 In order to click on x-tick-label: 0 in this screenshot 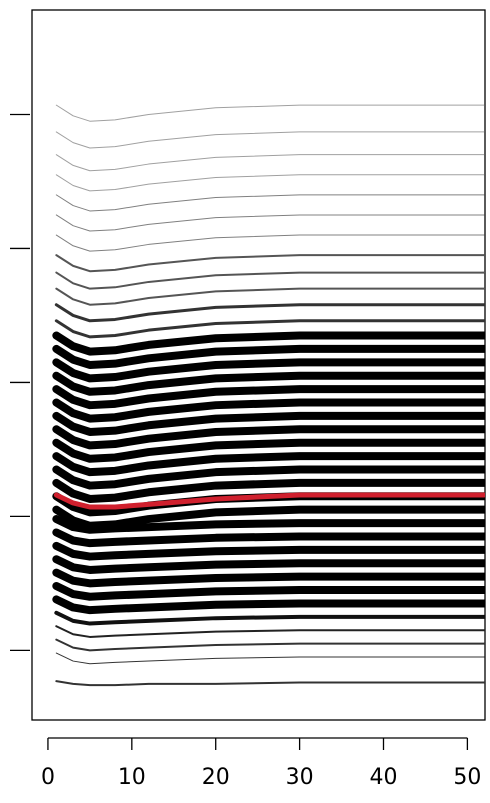, I will do `click(48, 777)`.